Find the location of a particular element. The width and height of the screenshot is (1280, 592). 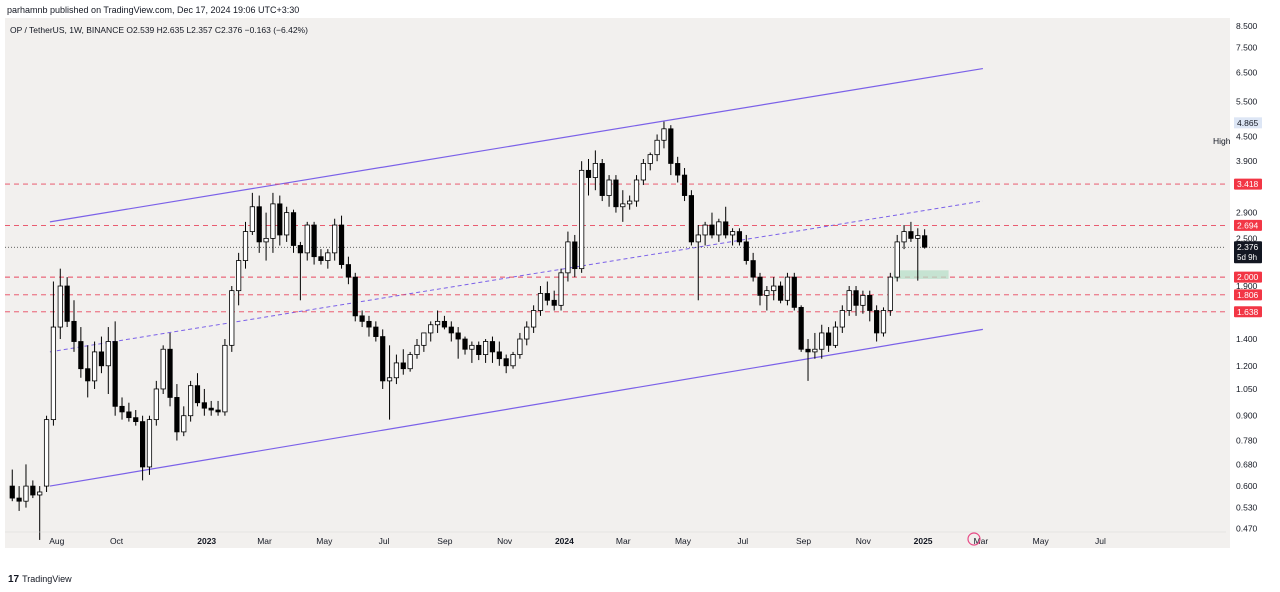

footer-brand: 17 TradingView is located at coordinates (40, 579).